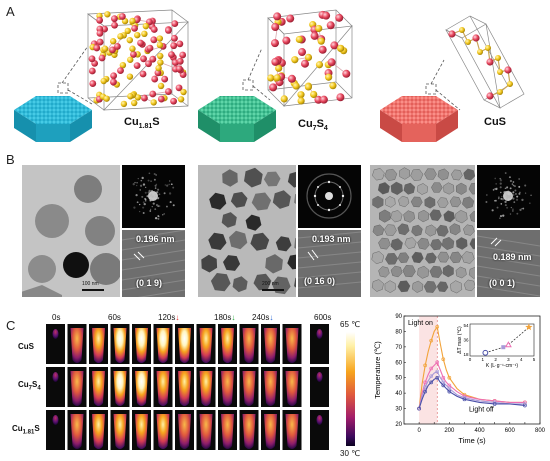 Image resolution: width=550 pixels, height=461 pixels. I want to click on fft-pattern-cus, so click(508, 196).